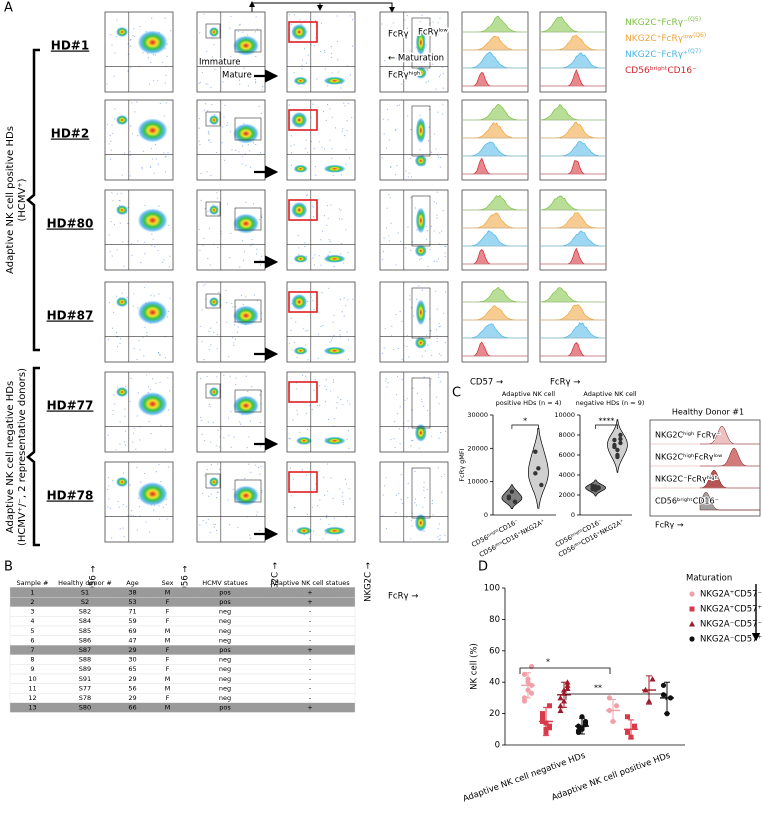  Describe the element at coordinates (132, 650) in the screenshot. I see `table-cell: 29` at that location.